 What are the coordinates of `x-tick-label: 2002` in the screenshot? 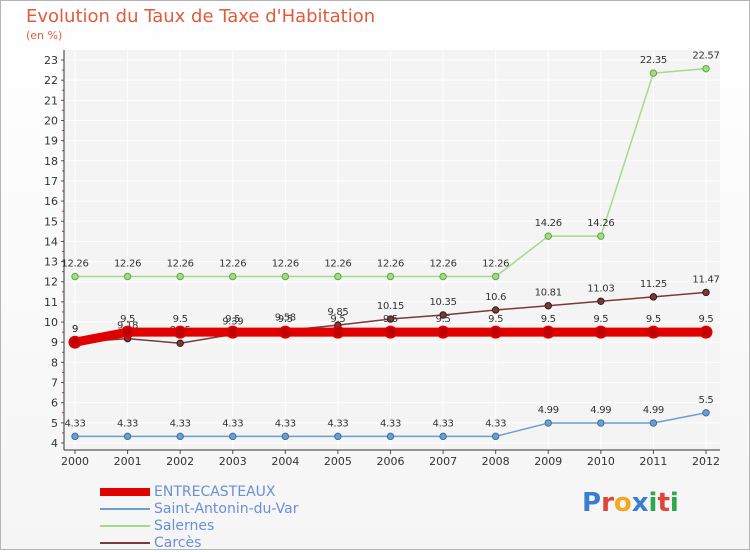 It's located at (180, 461).